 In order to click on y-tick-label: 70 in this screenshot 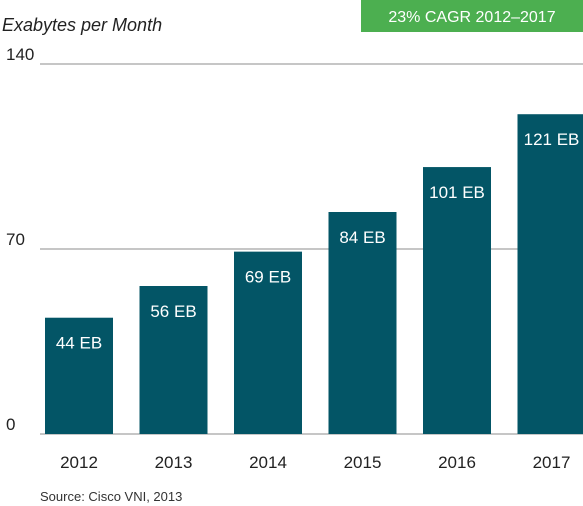, I will do `click(15, 239)`.